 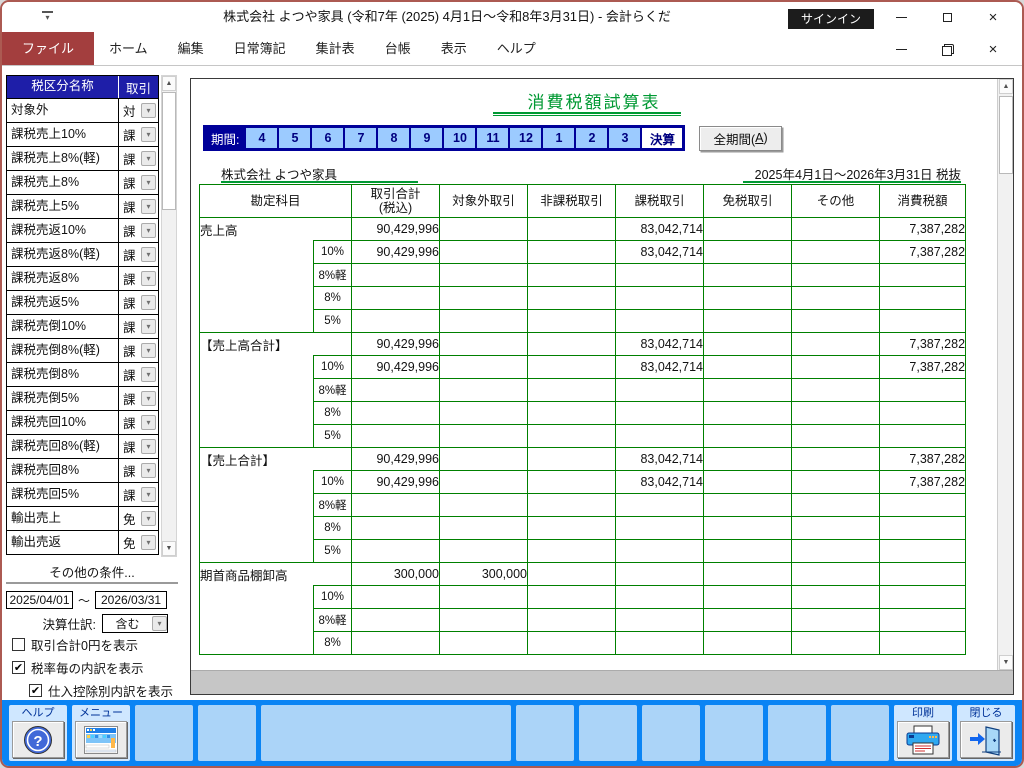 What do you see at coordinates (82, 134) in the screenshot?
I see `tax-row: 課税売上10% 課 ▾` at bounding box center [82, 134].